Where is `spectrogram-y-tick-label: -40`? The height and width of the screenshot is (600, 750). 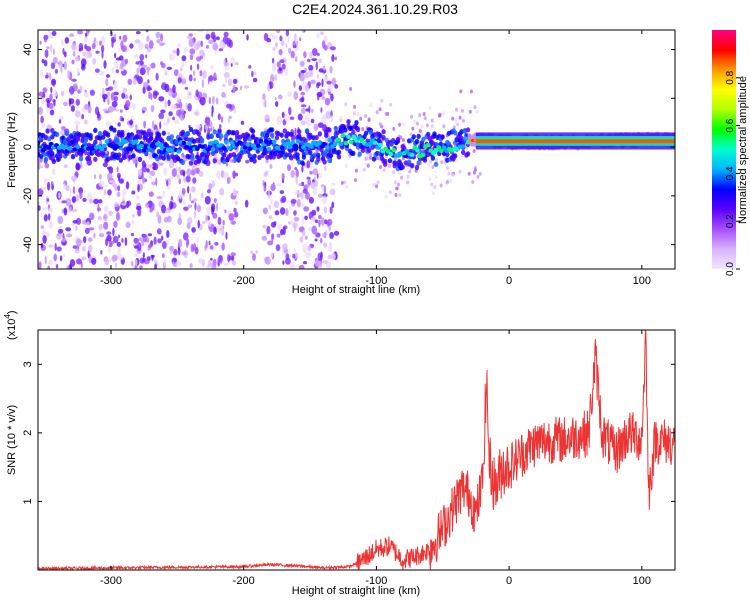 spectrogram-y-tick-label: -40 is located at coordinates (28, 245).